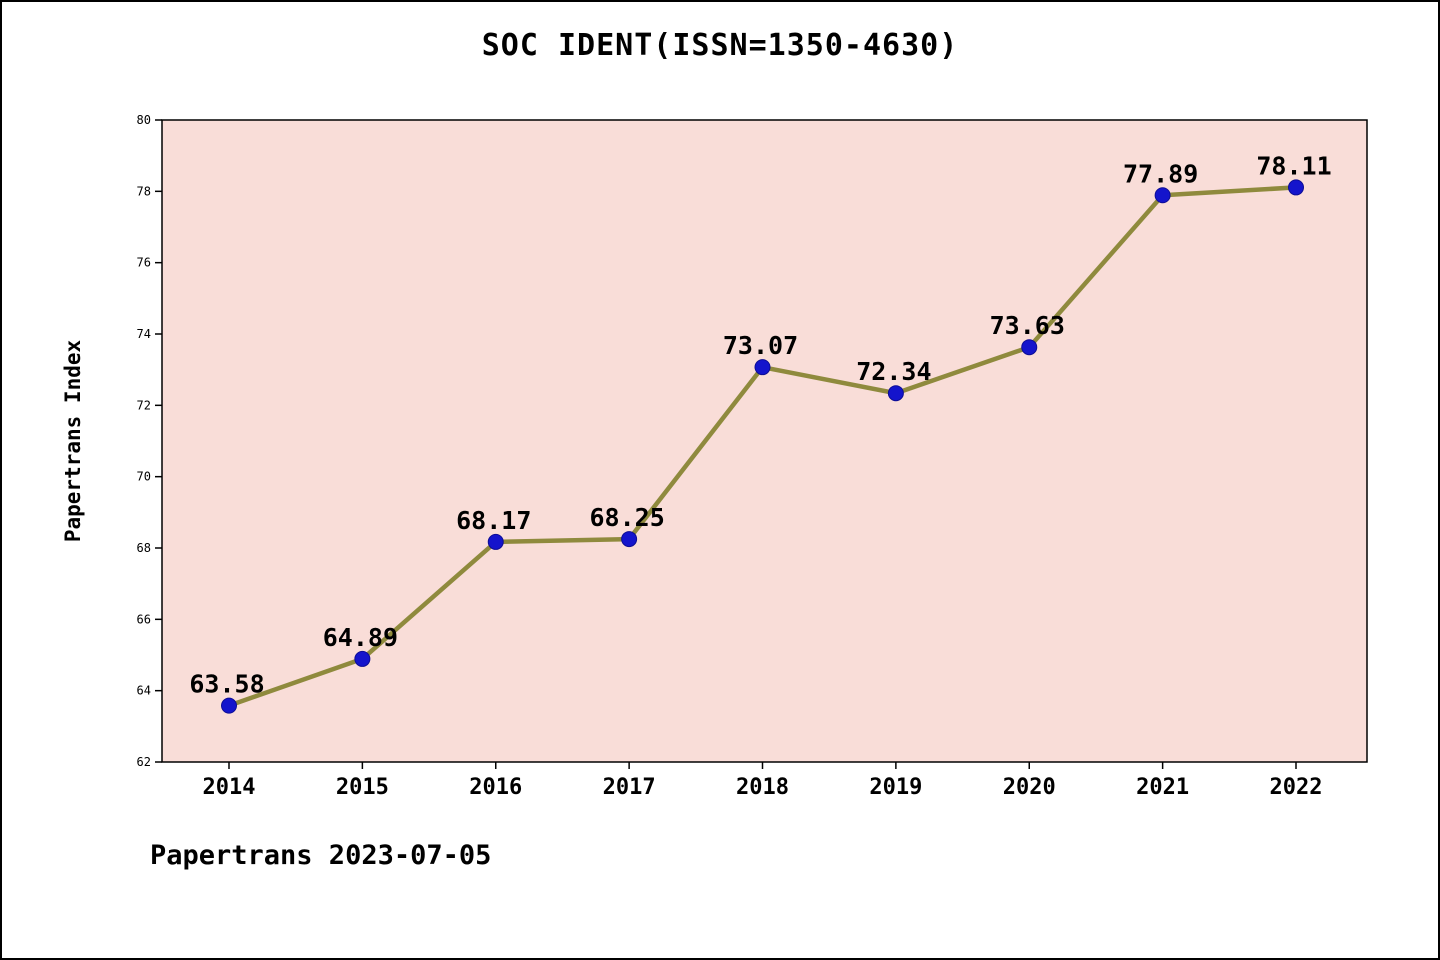 This screenshot has height=960, width=1440. What do you see at coordinates (229, 787) in the screenshot?
I see `svg-text: 2014` at bounding box center [229, 787].